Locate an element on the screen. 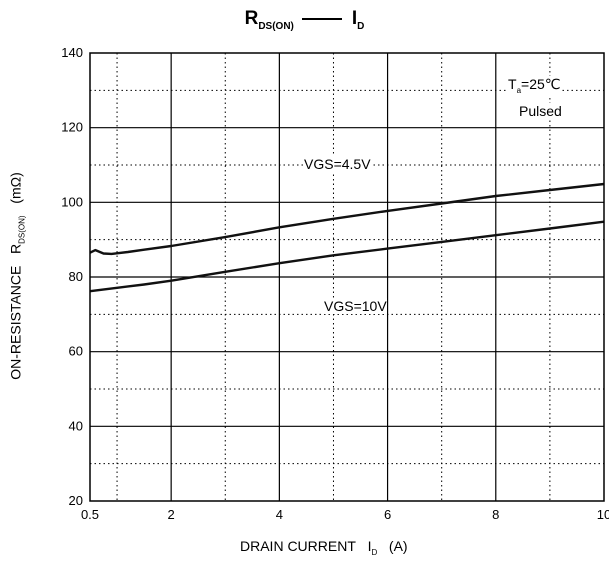  x-axis-label-text: DRAIN CURRENT is located at coordinates (298, 546).